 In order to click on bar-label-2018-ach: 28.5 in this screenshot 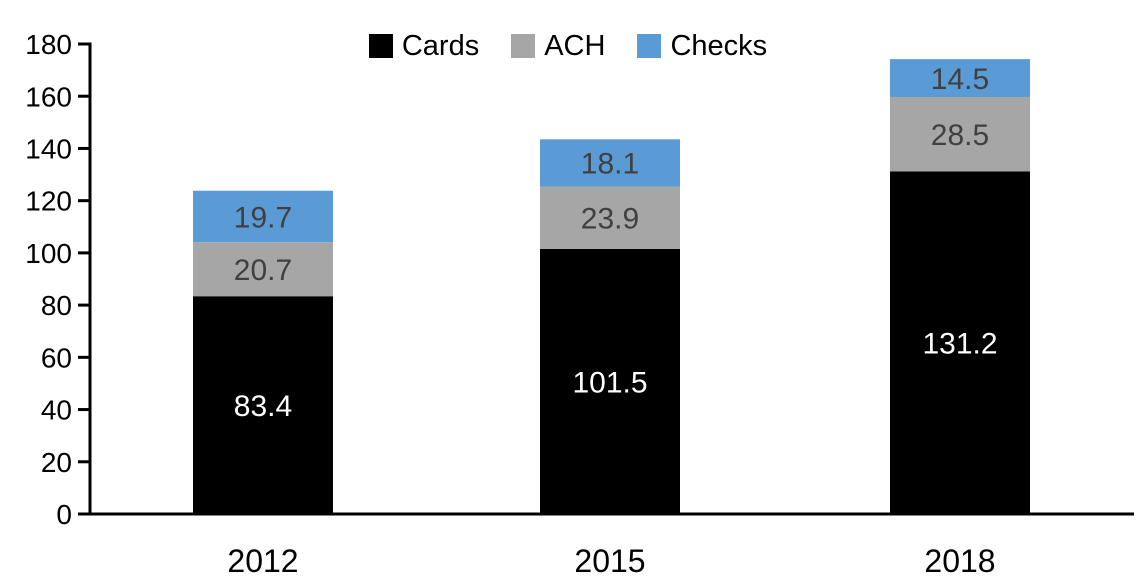, I will do `click(960, 135)`.